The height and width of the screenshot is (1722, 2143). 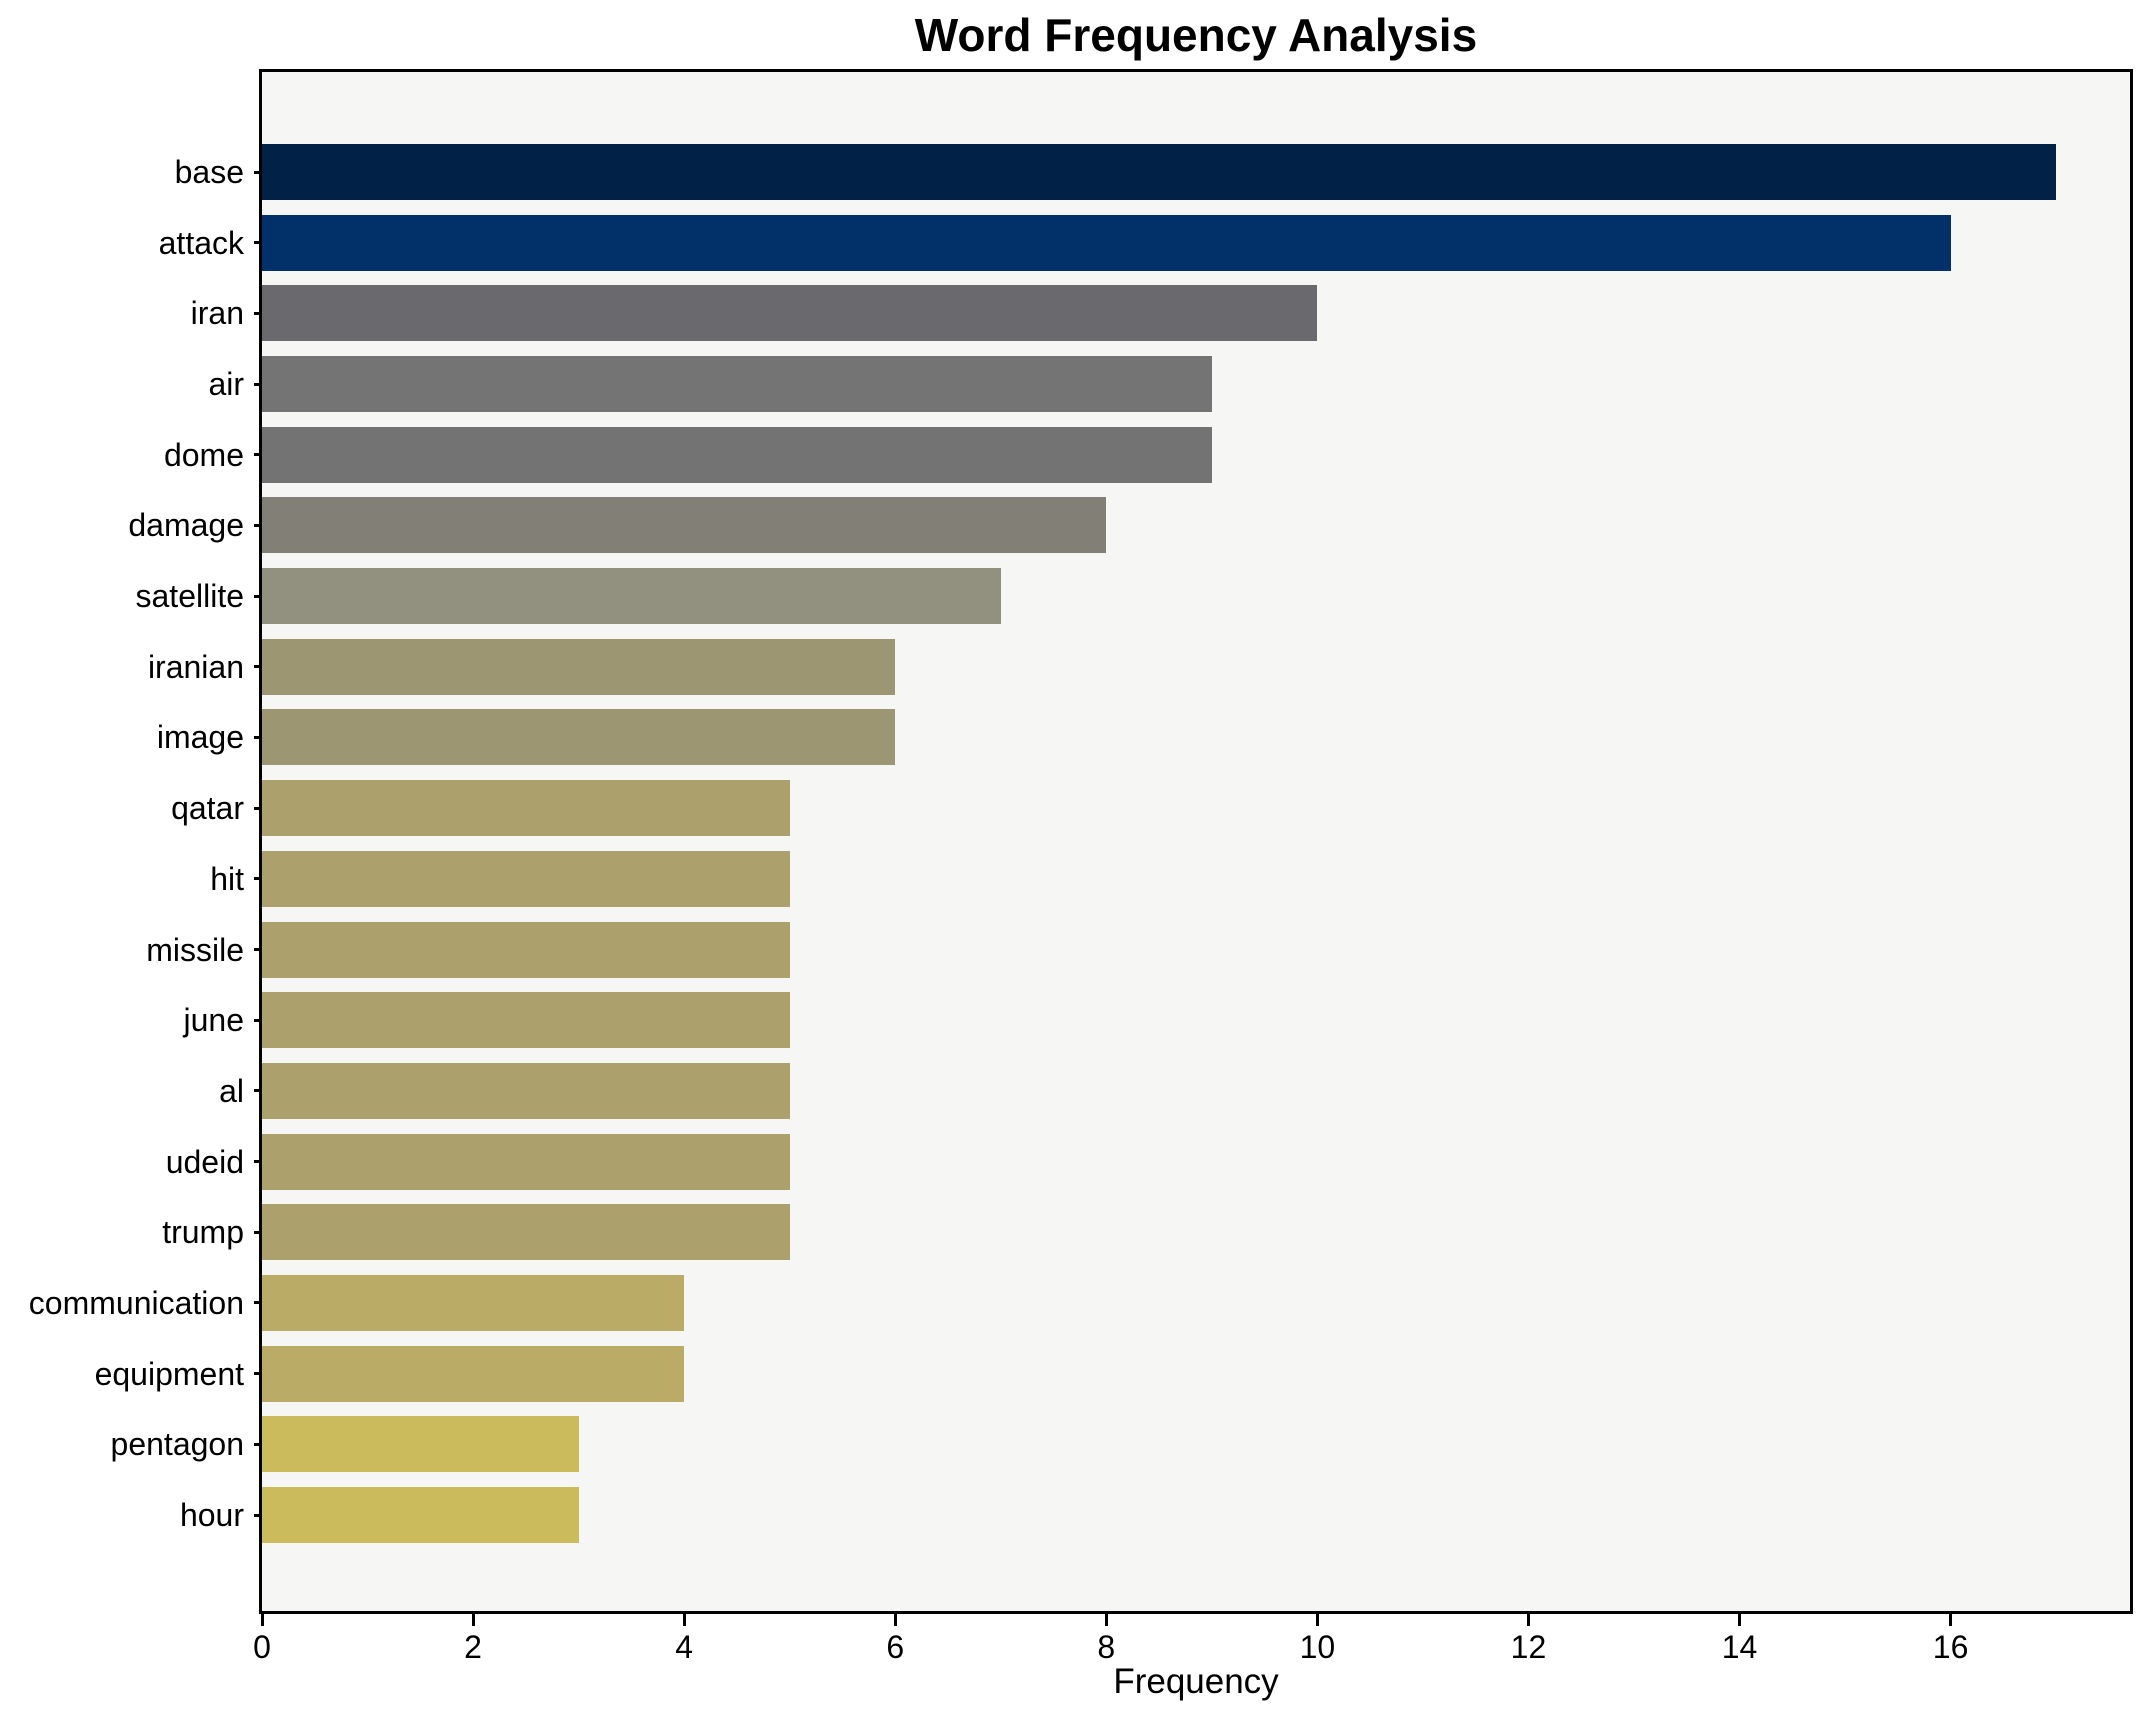 I want to click on bar-image, so click(x=579, y=737).